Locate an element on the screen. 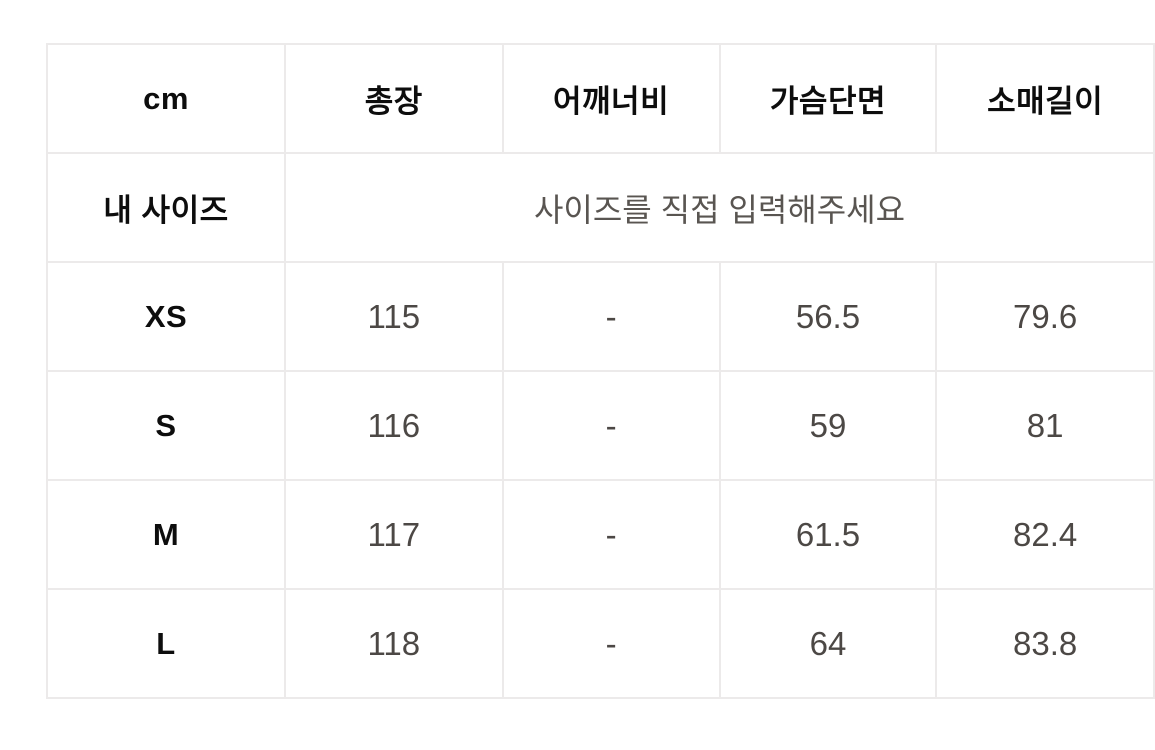 This screenshot has width=1155, height=750. value-m-total-length: 117 is located at coordinates (394, 534).